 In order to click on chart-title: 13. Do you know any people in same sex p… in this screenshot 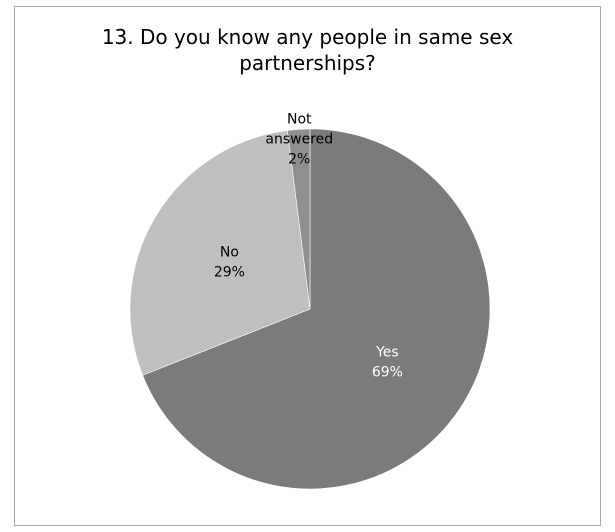, I will do `click(307, 50)`.